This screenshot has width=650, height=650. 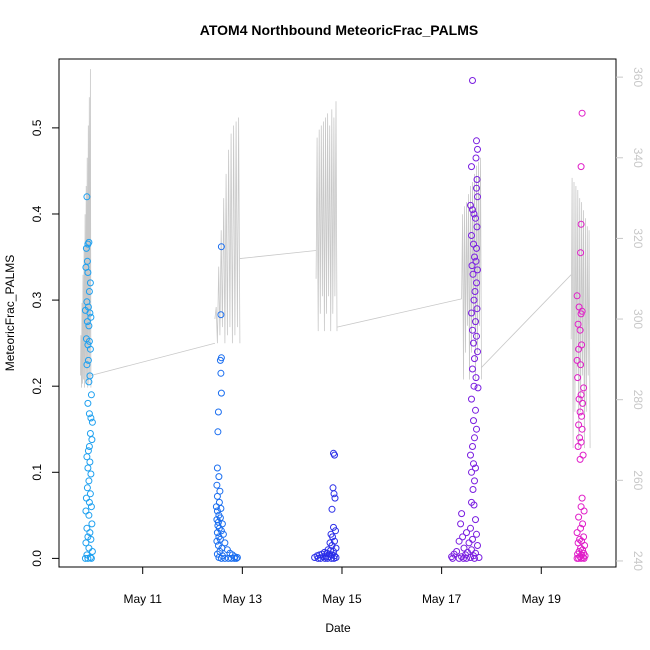 What do you see at coordinates (45, 343) in the screenshot?
I see `y-axis-left: 0.0 0.1 0.2 0.3 0.4 0.5` at bounding box center [45, 343].